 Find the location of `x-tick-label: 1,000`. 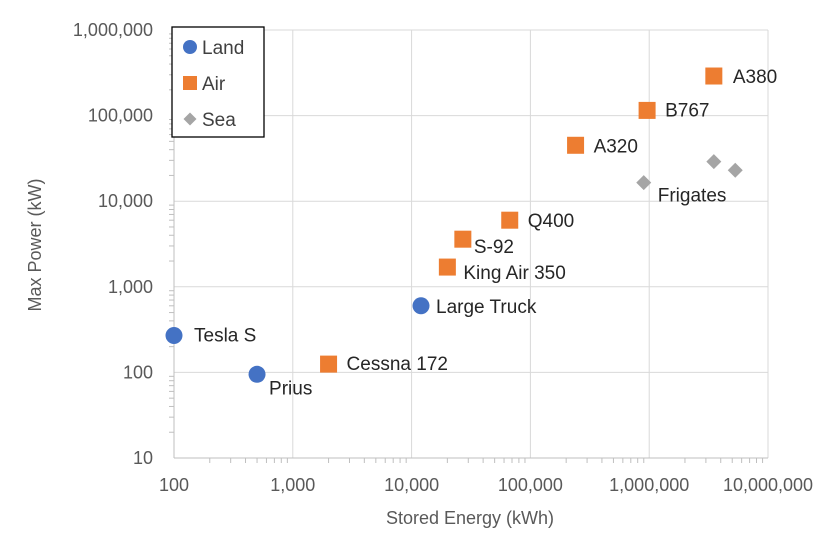

x-tick-label: 1,000 is located at coordinates (292, 485).